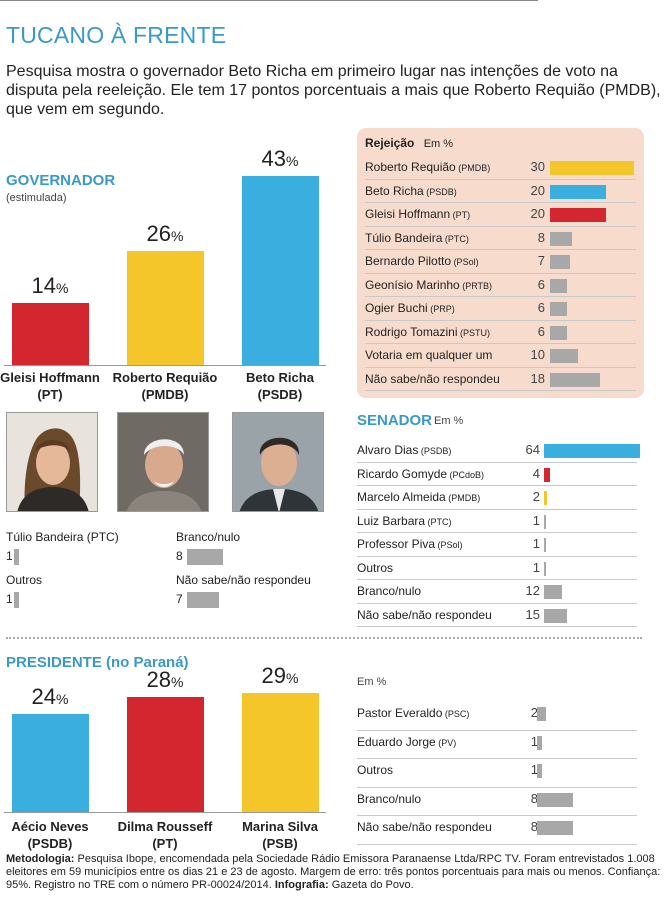  Describe the element at coordinates (476, 285) in the screenshot. I see `rejeicao-party: (PRTB)` at that location.